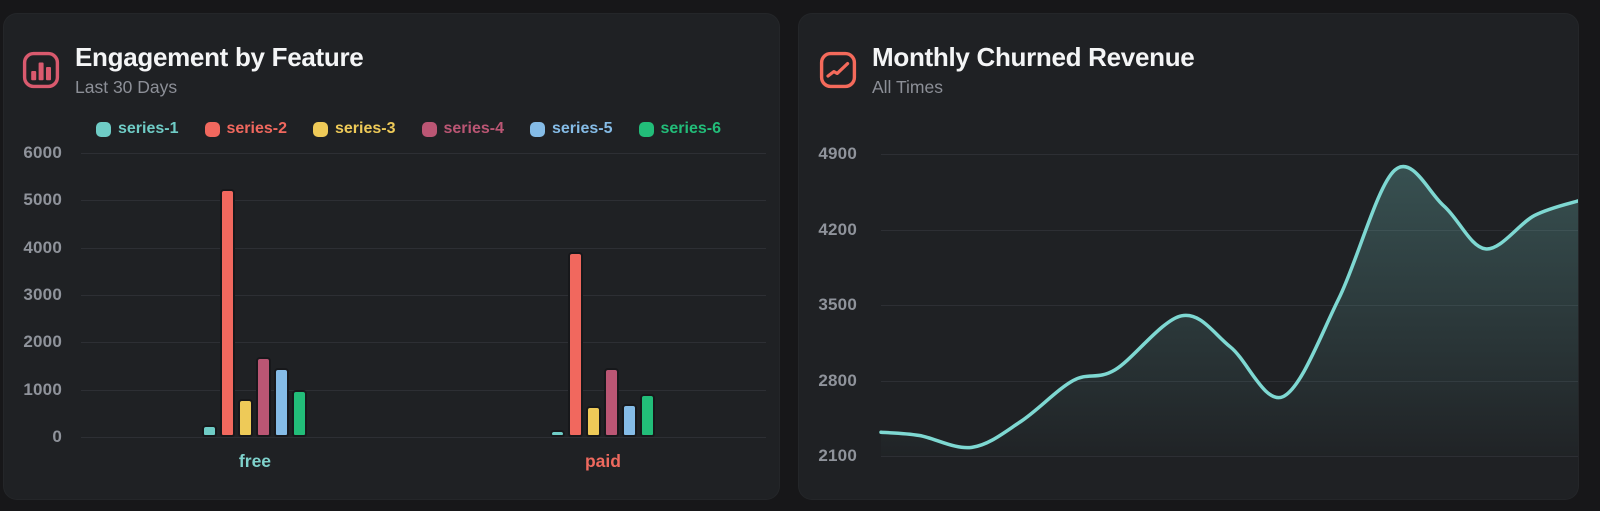 Image resolution: width=1600 pixels, height=511 pixels. I want to click on card-title: Monthly Churned Revenue, so click(1033, 57).